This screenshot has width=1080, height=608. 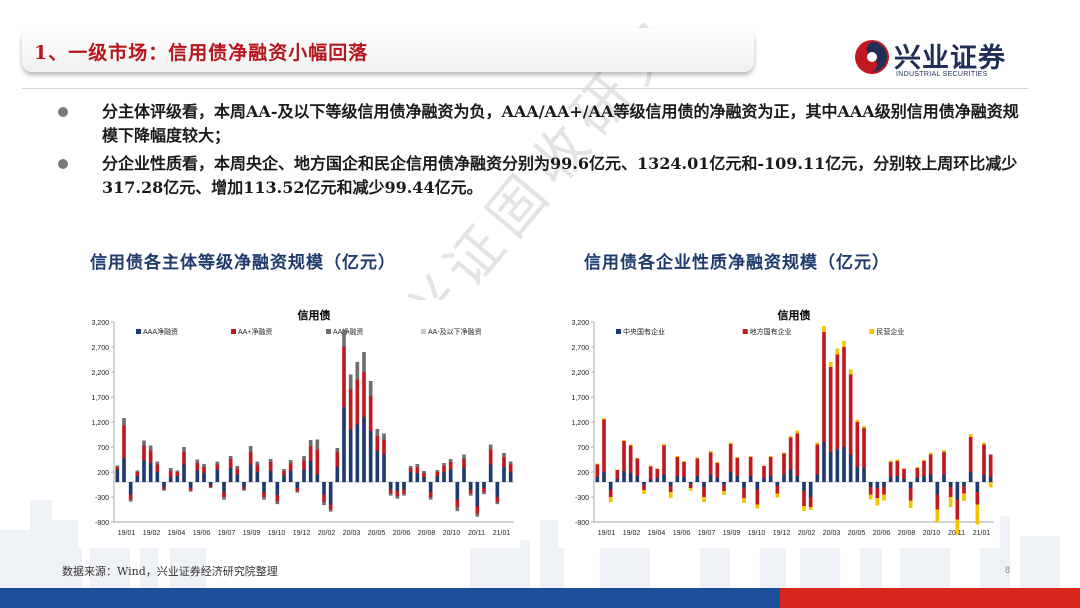 What do you see at coordinates (170, 571) in the screenshot?
I see `data-source-note: 数据来源：Wind，兴业证券经济研究院整理` at bounding box center [170, 571].